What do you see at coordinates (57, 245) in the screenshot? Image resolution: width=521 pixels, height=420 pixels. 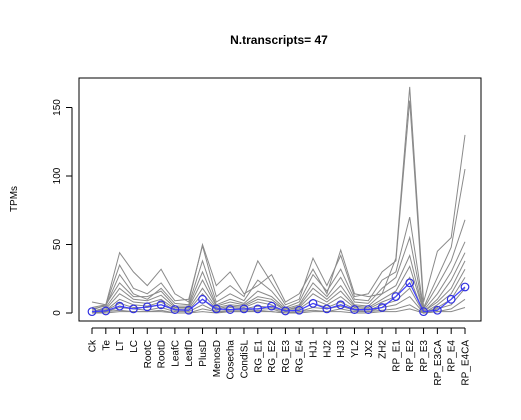 I see `y-tick-label: 50` at bounding box center [57, 245].